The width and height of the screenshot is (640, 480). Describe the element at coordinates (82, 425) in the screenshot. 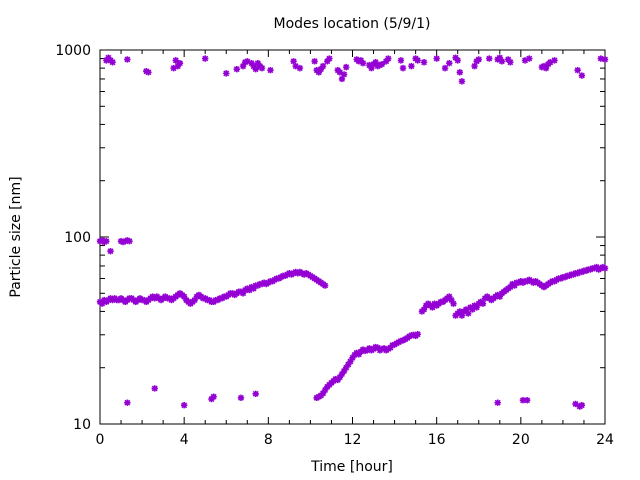

I see `y-tick-label: 10` at that location.